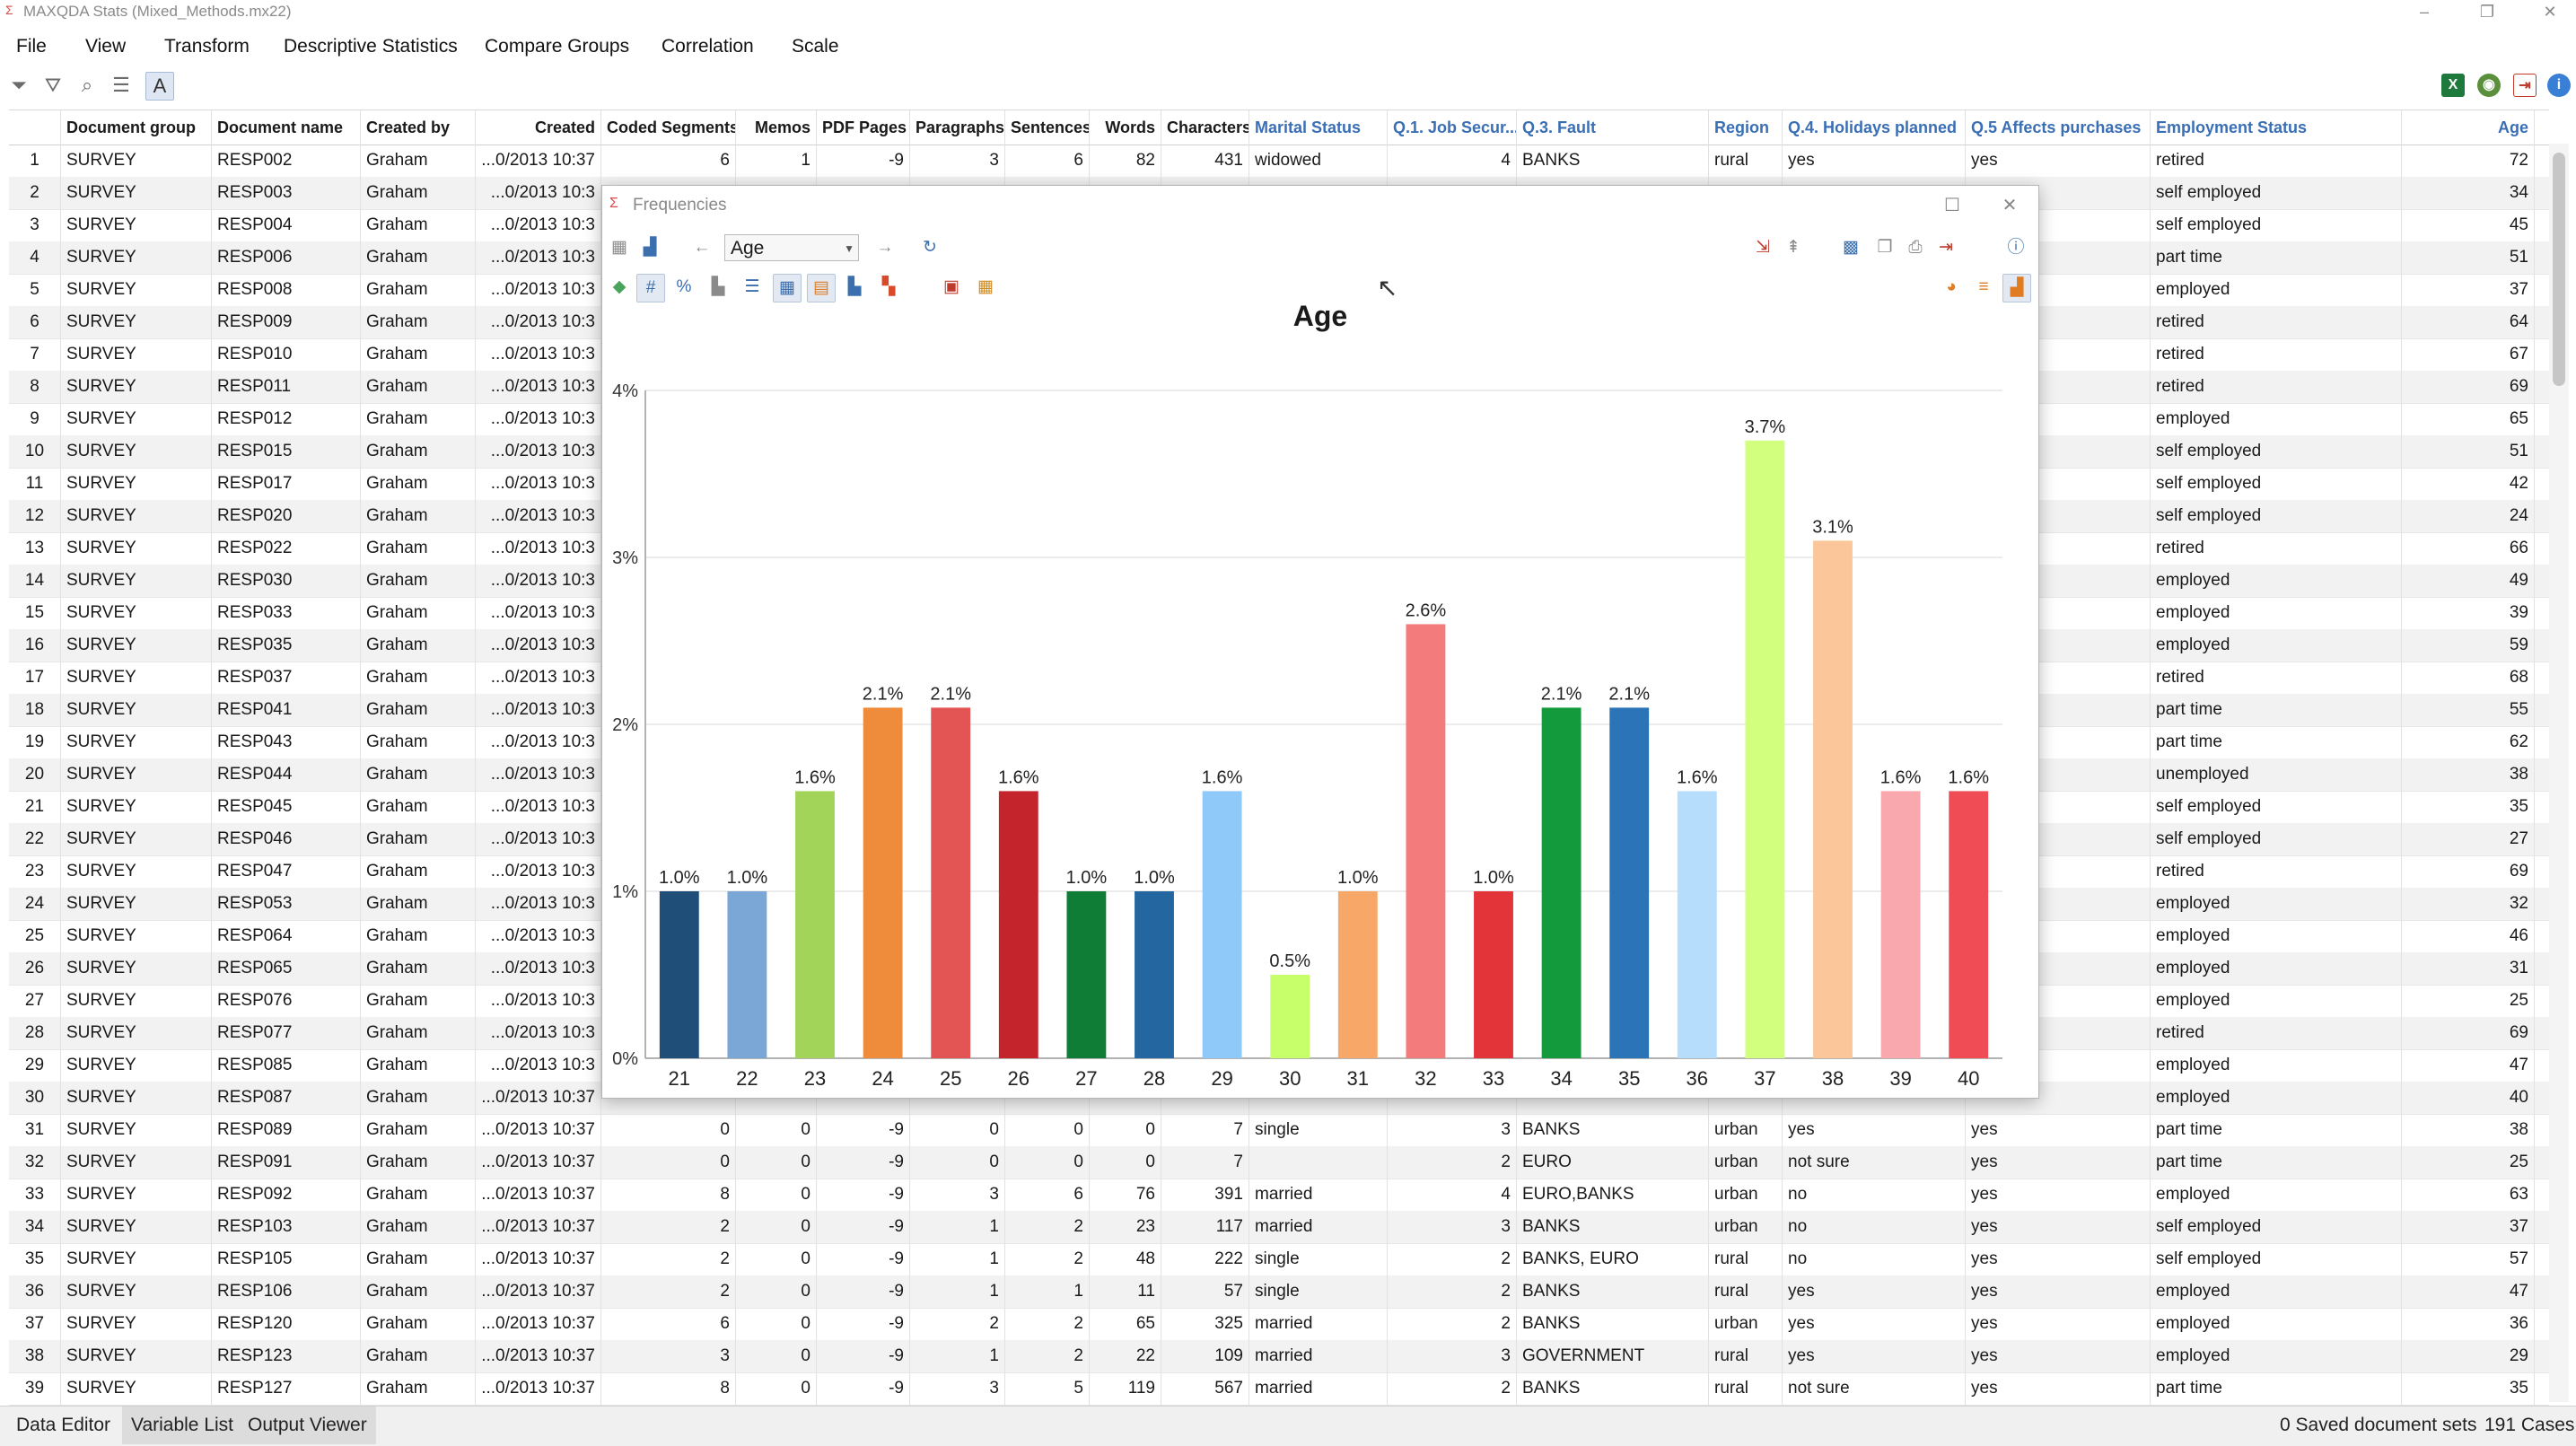  Describe the element at coordinates (286, 419) in the screenshot. I see `table-cell: RESP012` at that location.